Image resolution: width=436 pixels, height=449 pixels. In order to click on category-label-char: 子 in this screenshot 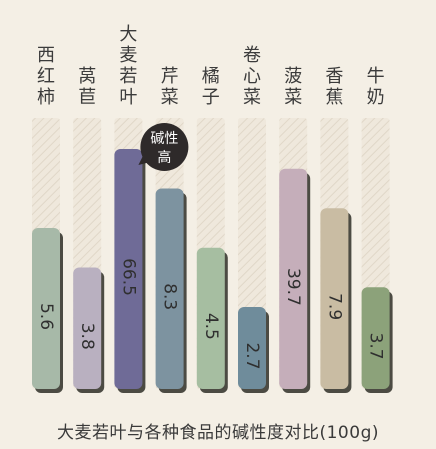, I will do `click(211, 97)`.